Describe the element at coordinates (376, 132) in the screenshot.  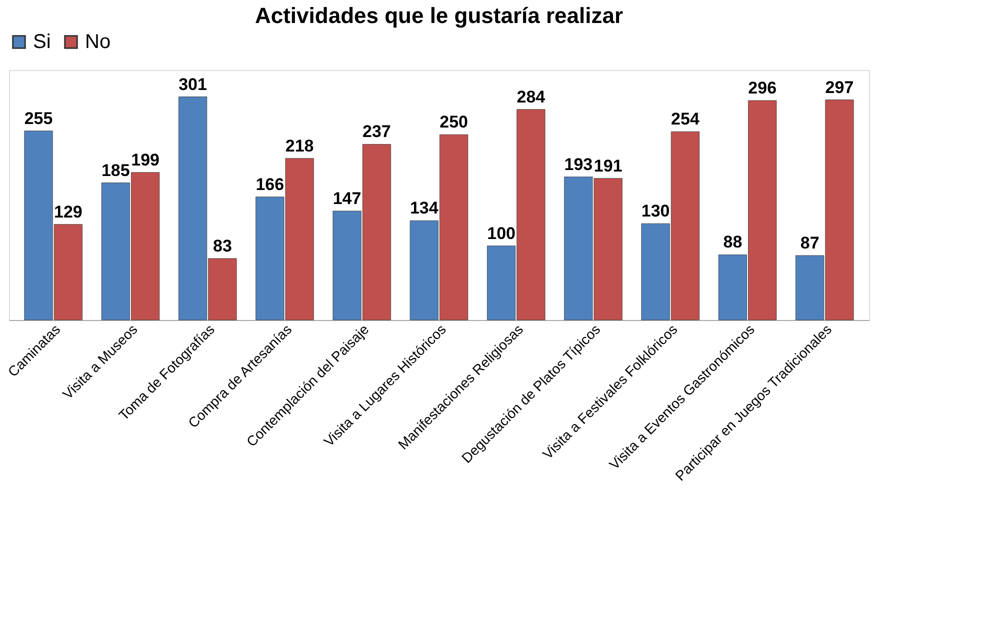
I see `data-label: 237` at that location.